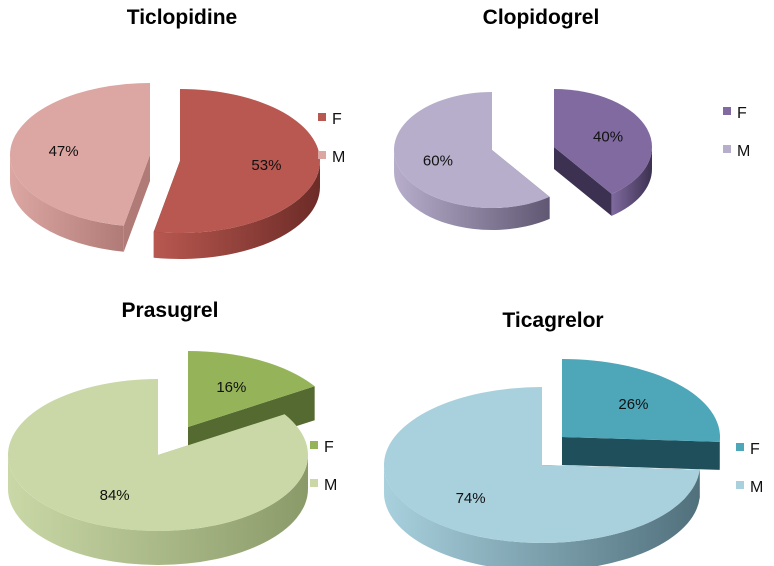  Describe the element at coordinates (541, 17) in the screenshot. I see `chart-title: Clopidogrel` at that location.